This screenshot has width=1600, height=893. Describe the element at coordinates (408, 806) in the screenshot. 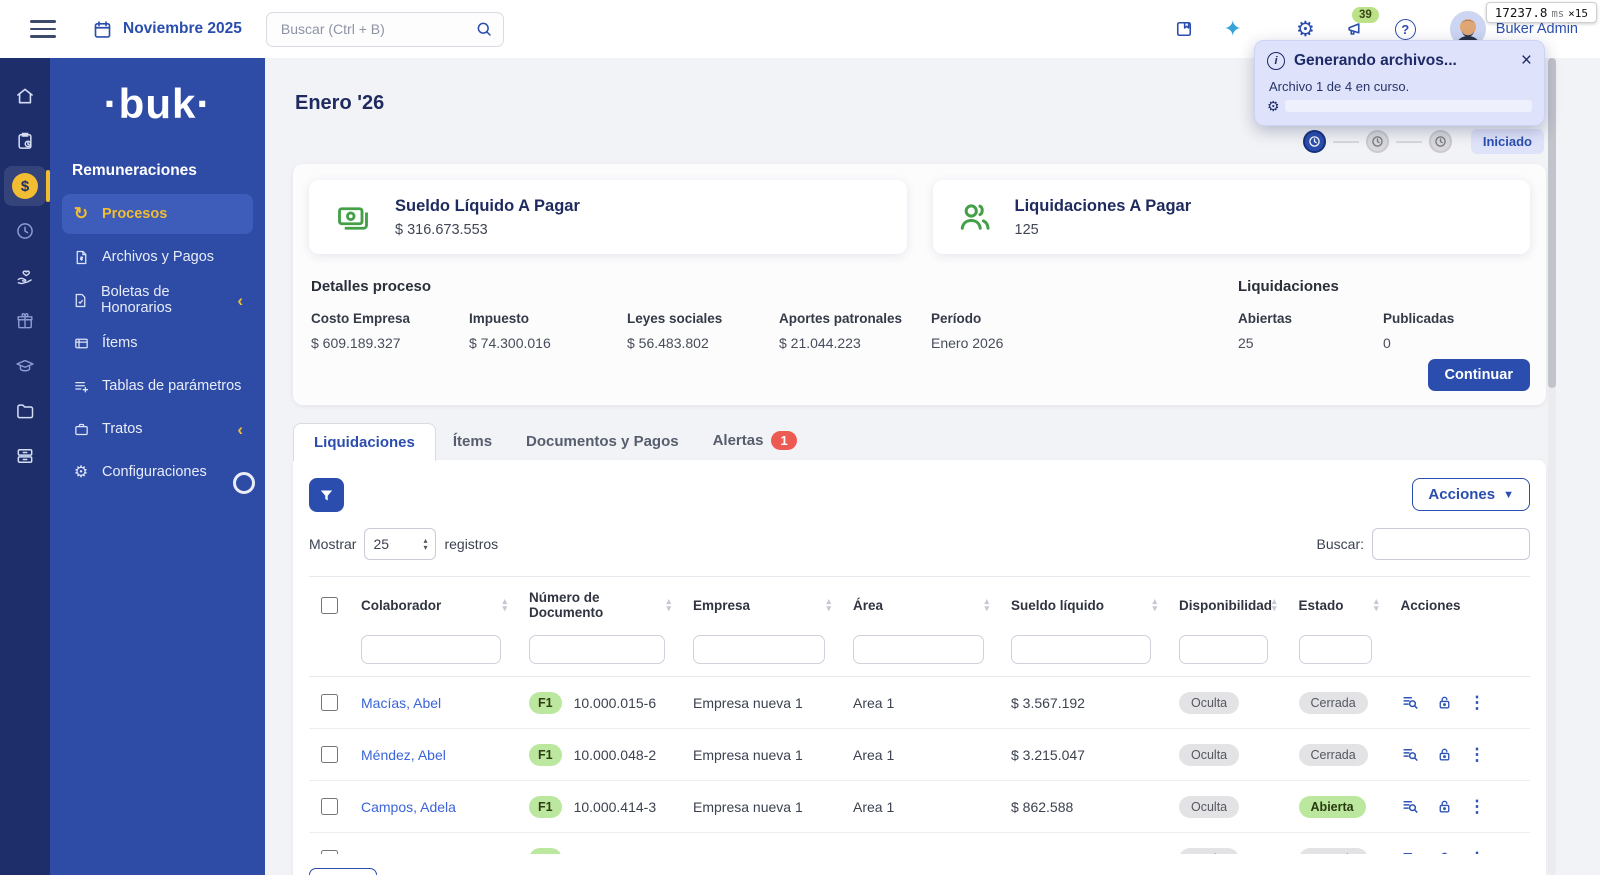

I see `collaborator-link: Campos, Adela` at that location.